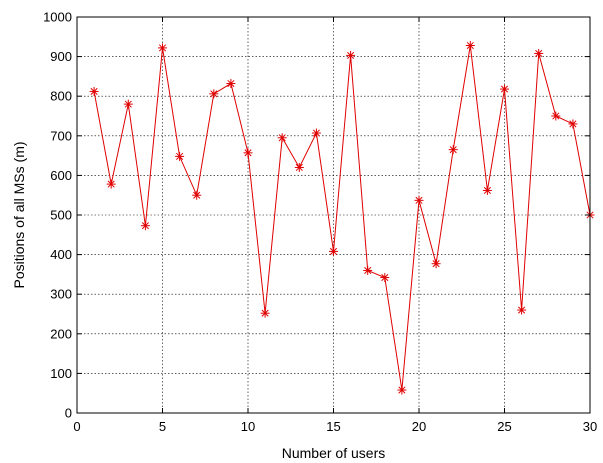  I want to click on y-tick-label: 900, so click(61, 56).